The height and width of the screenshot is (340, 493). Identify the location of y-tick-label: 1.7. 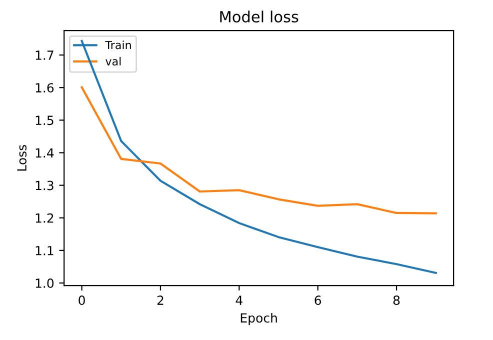
(45, 55).